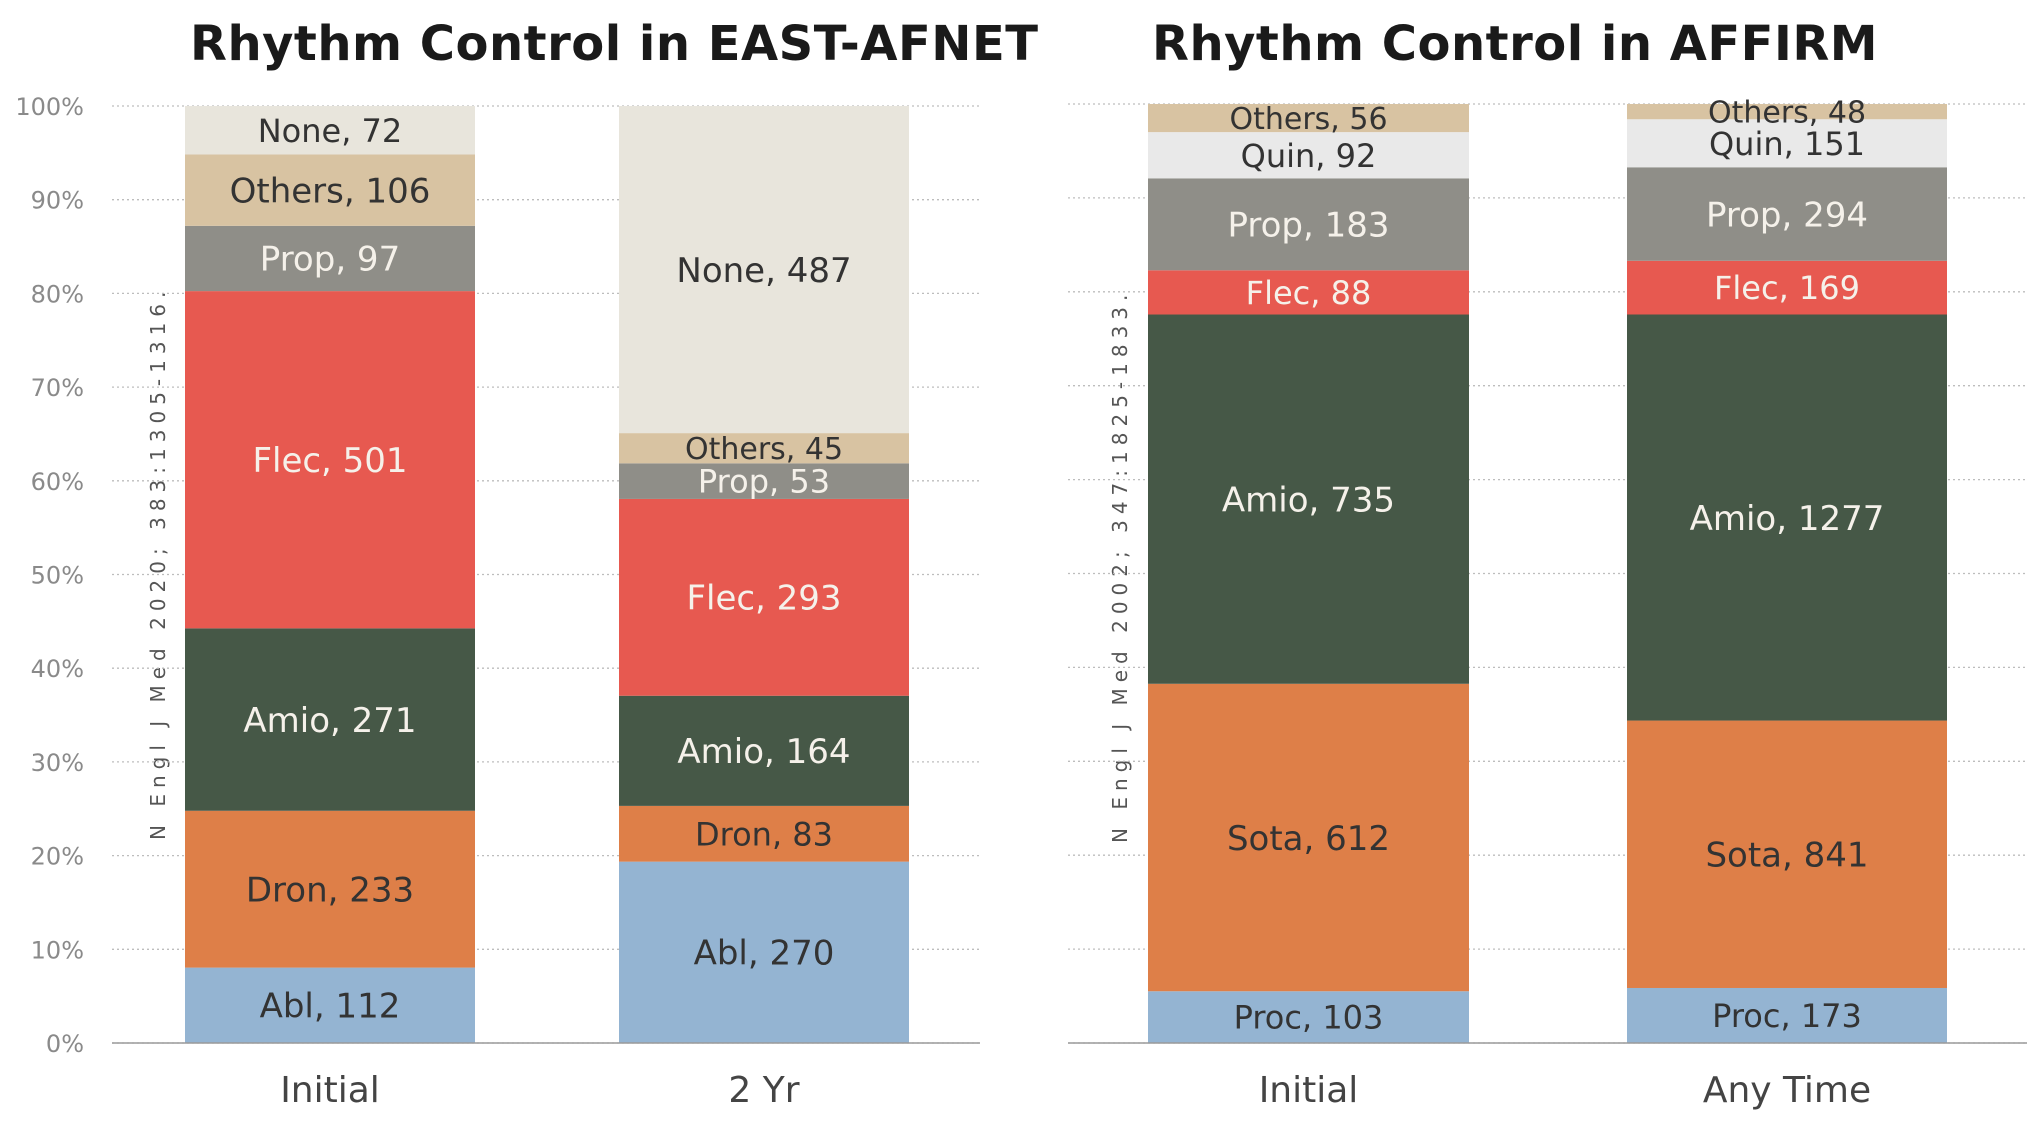 This screenshot has width=2043, height=1125. Describe the element at coordinates (57, 388) in the screenshot. I see `y-tick-label: 70%` at that location.